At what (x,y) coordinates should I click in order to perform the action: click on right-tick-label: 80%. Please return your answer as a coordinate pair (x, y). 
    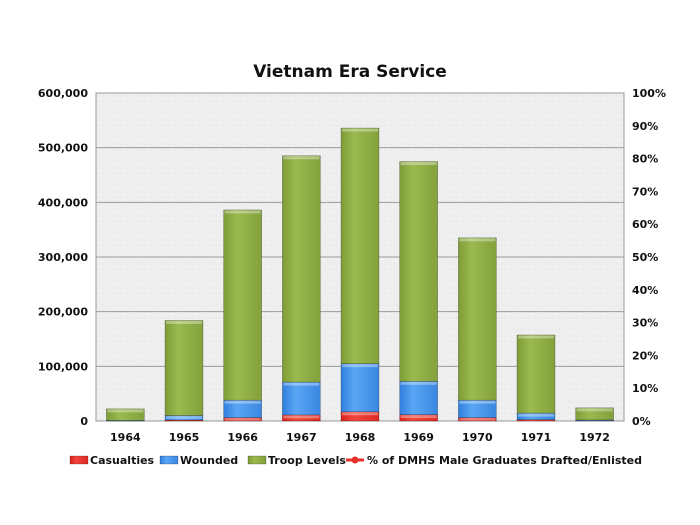
    Looking at the image, I should click on (645, 159).